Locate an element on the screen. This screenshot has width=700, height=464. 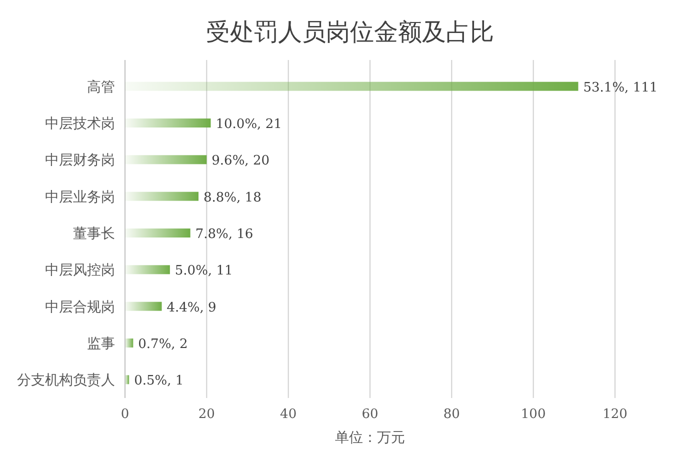
chart-title: 受处罚人员岗位金额及占比 is located at coordinates (350, 32).